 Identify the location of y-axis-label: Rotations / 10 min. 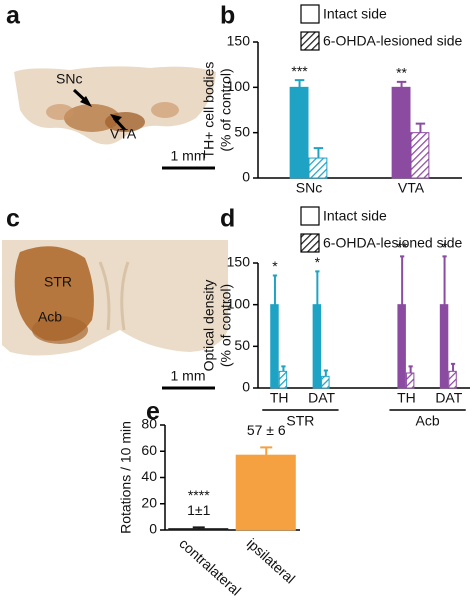
(126, 477).